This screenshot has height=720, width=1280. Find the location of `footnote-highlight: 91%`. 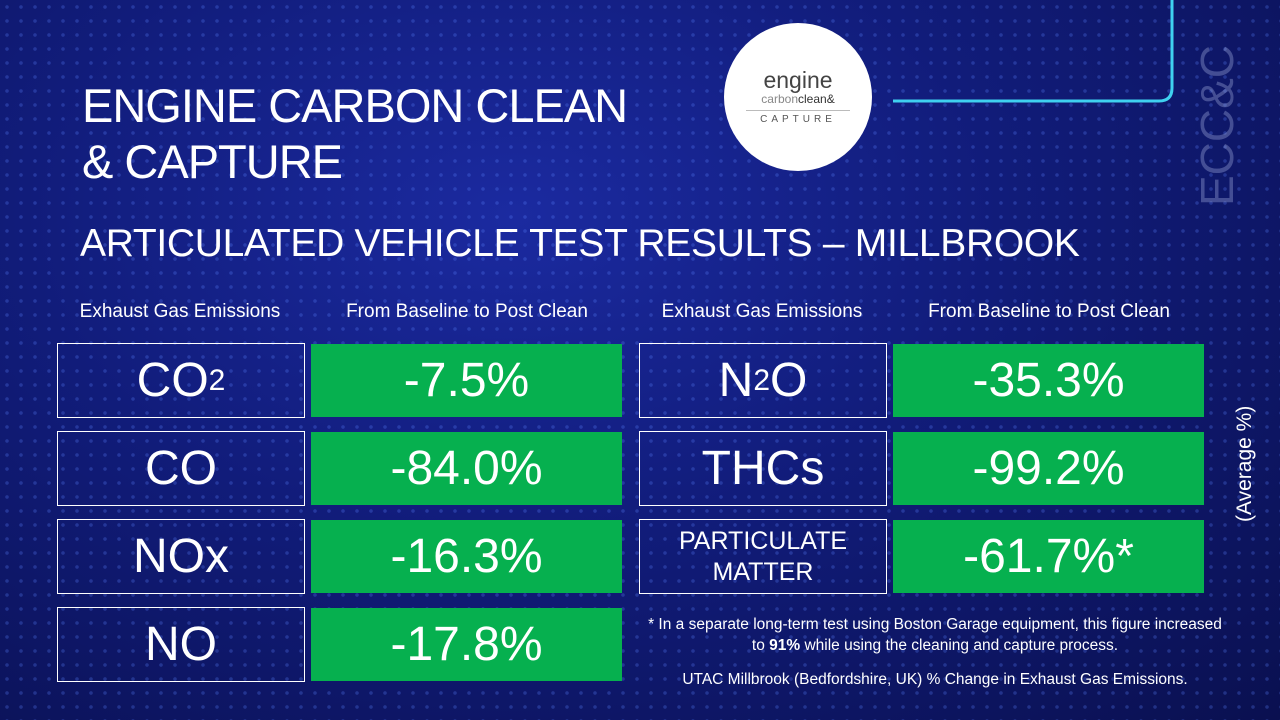

footnote-highlight: 91% is located at coordinates (785, 645).